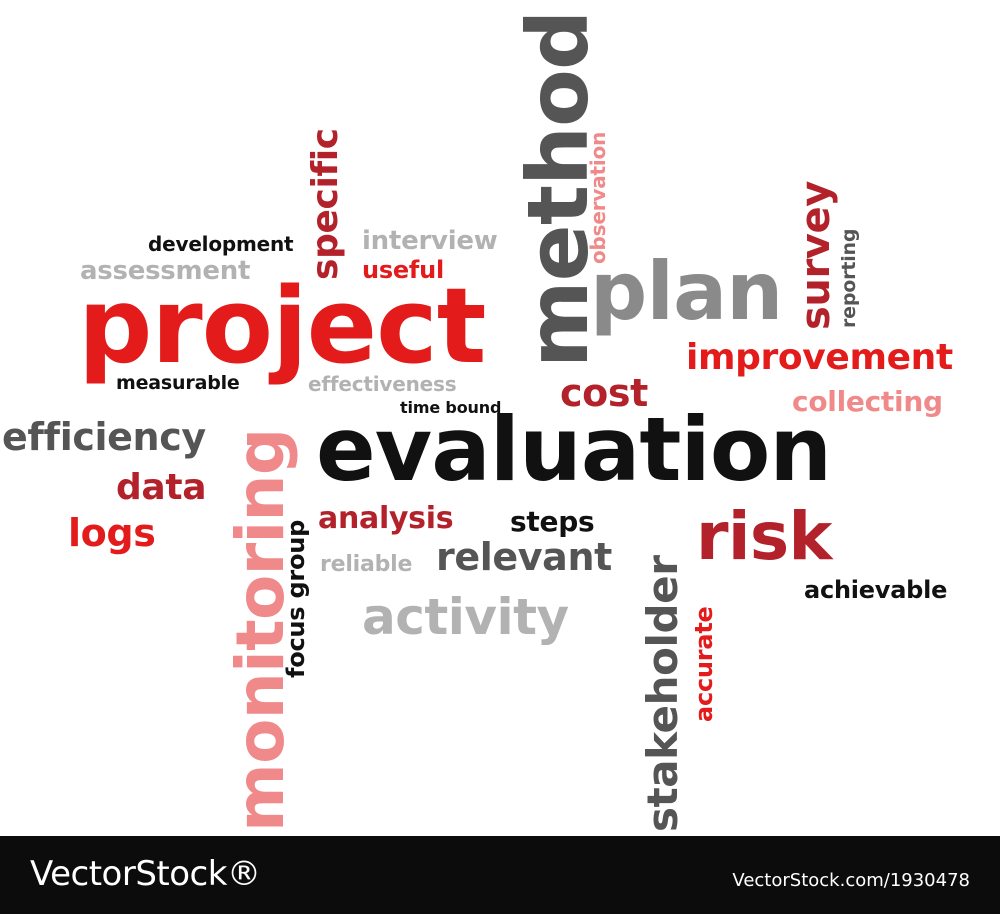  I want to click on word-analysis: analysis, so click(386, 518).